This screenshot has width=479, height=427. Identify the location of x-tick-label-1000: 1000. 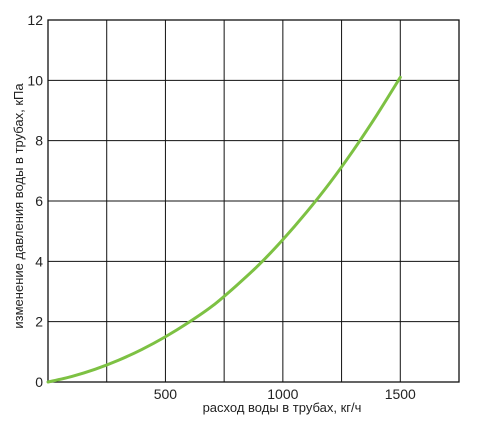
(282, 394).